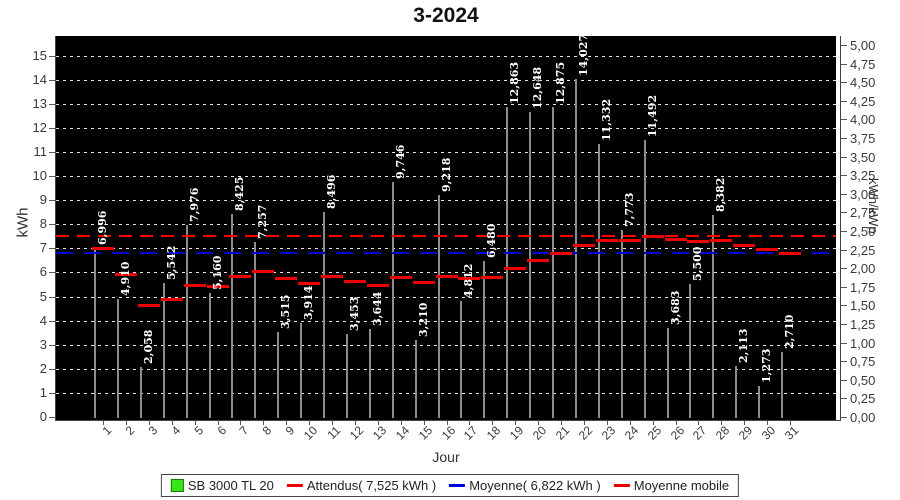 Image resolution: width=900 pixels, height=500 pixels. What do you see at coordinates (863, 324) in the screenshot?
I see `y-axis-tick-label-right: 1,25` at bounding box center [863, 324].